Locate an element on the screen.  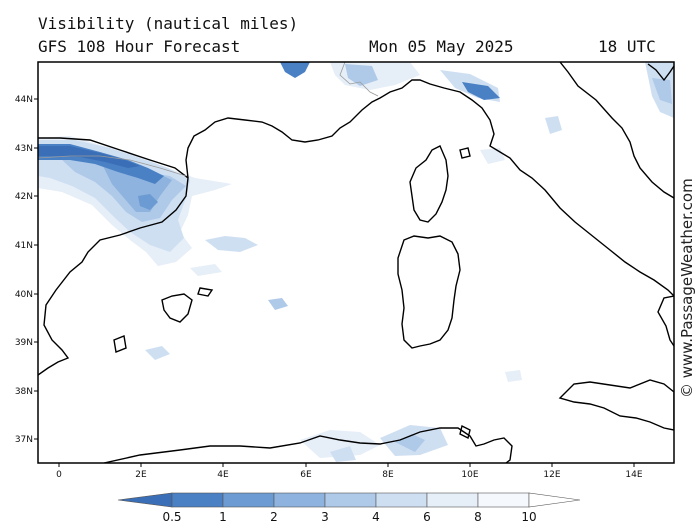
colorbar-label: 10 is located at coordinates (528, 517).